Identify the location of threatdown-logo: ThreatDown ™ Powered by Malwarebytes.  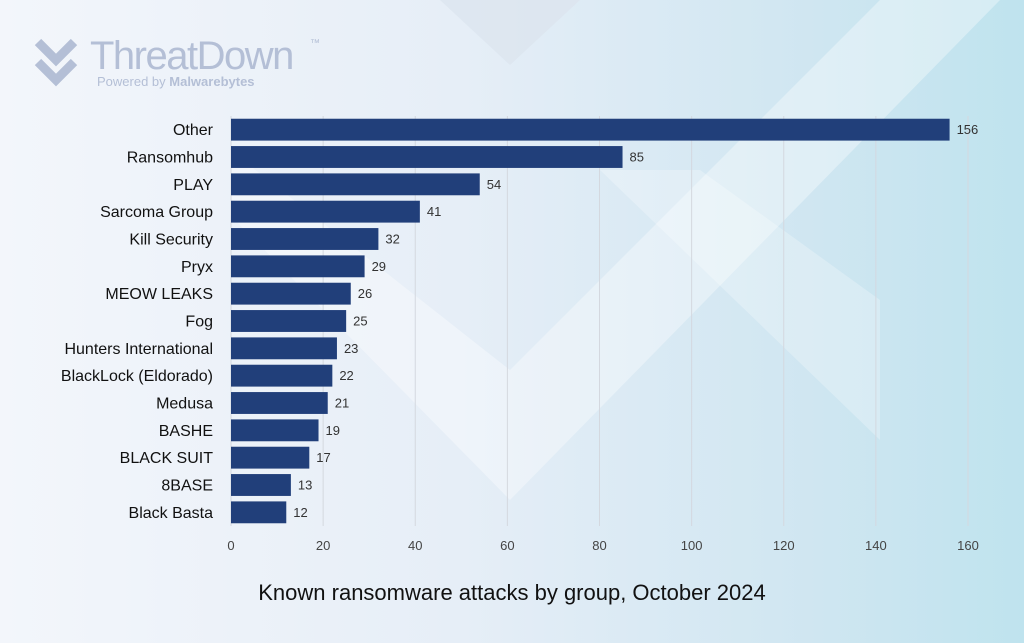
(184, 64).